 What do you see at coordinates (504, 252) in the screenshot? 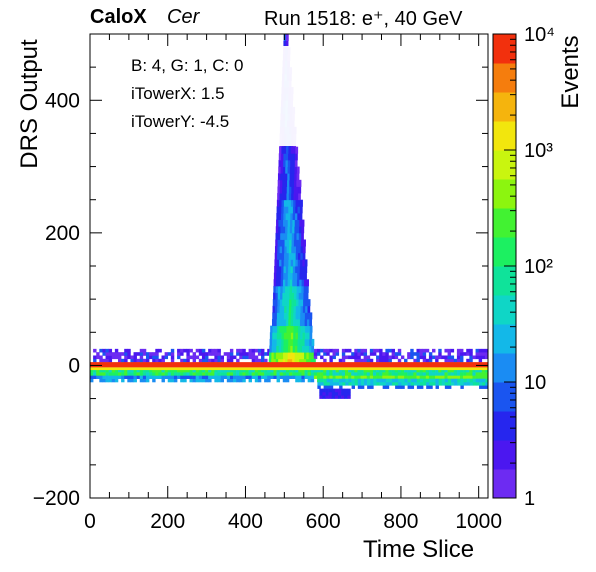
I see `color-scale-step` at bounding box center [504, 252].